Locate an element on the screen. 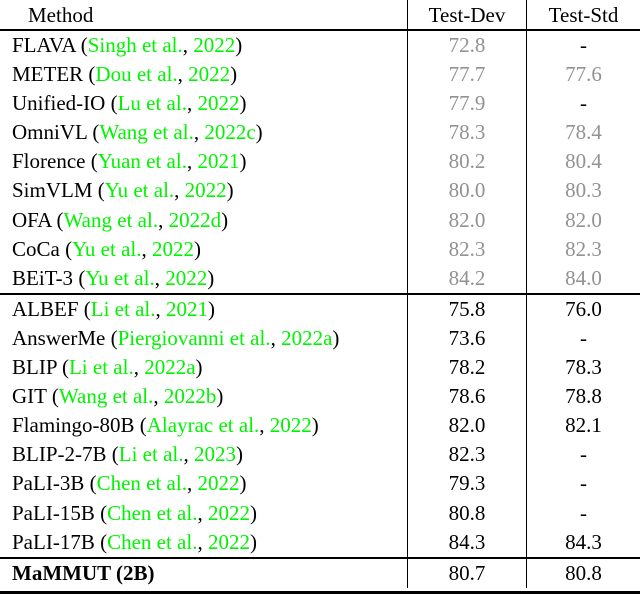  method-cell: CoCa (Yu et al., 2022) is located at coordinates (203, 249).